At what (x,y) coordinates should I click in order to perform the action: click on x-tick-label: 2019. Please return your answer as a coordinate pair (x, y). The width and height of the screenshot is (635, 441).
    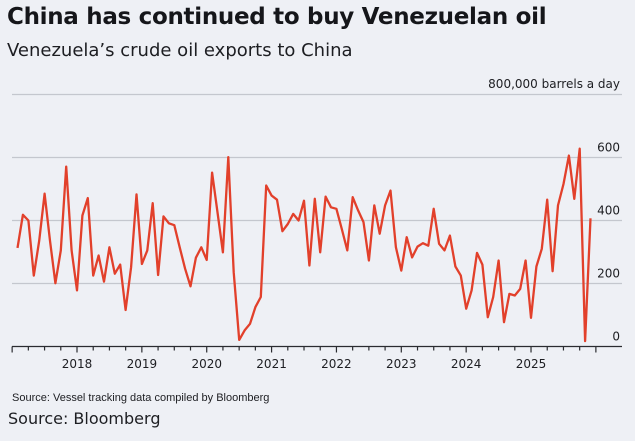
    Looking at the image, I should click on (142, 364).